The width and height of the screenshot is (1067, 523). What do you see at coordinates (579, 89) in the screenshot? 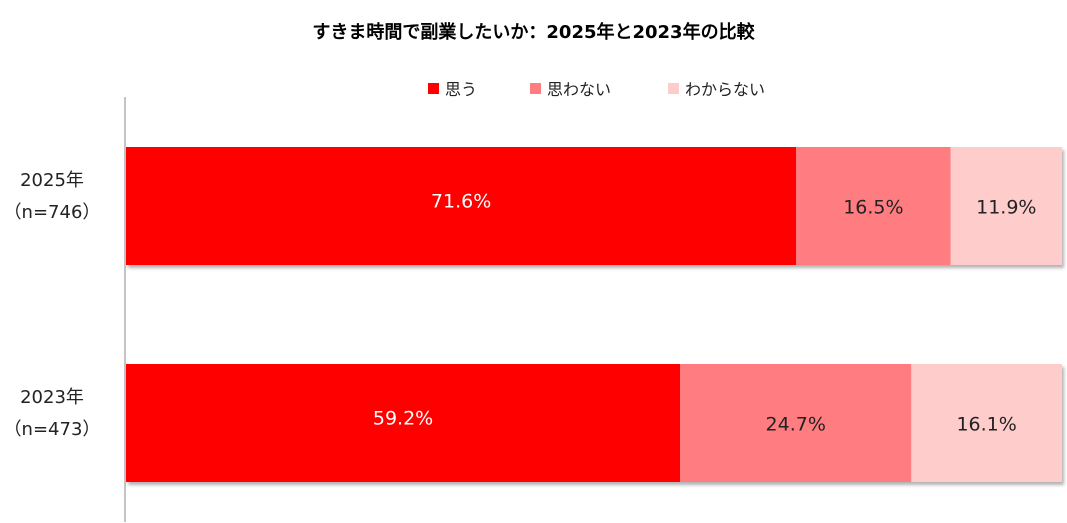
I see `legend-label-disagree: 思わない` at bounding box center [579, 89].